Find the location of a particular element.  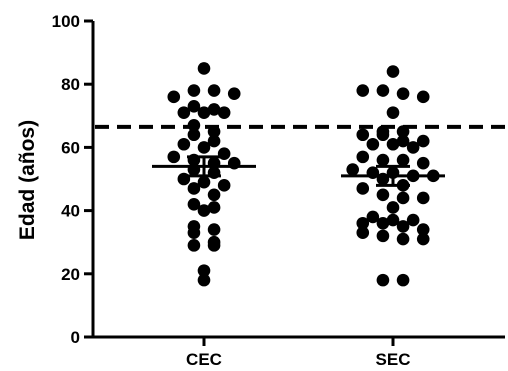

x-category-label: CEC is located at coordinates (204, 359).